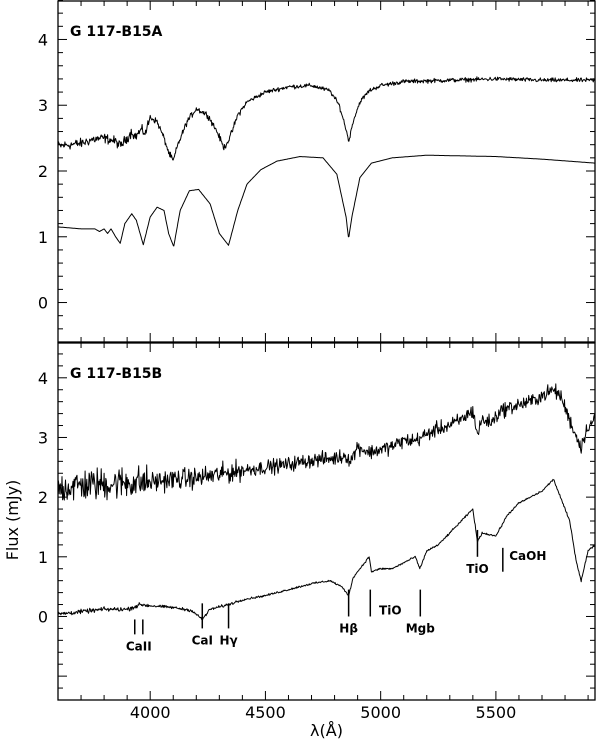  Describe the element at coordinates (150, 712) in the screenshot. I see `x-tick-label: 4000` at that location.